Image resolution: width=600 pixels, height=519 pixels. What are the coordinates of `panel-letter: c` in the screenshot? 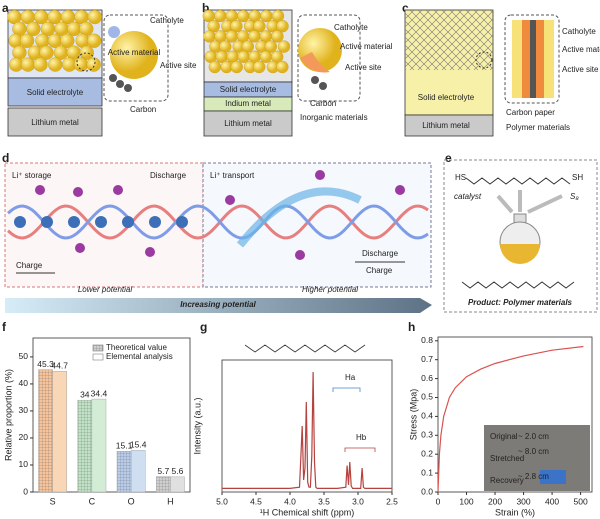 It's located at (405, 8).